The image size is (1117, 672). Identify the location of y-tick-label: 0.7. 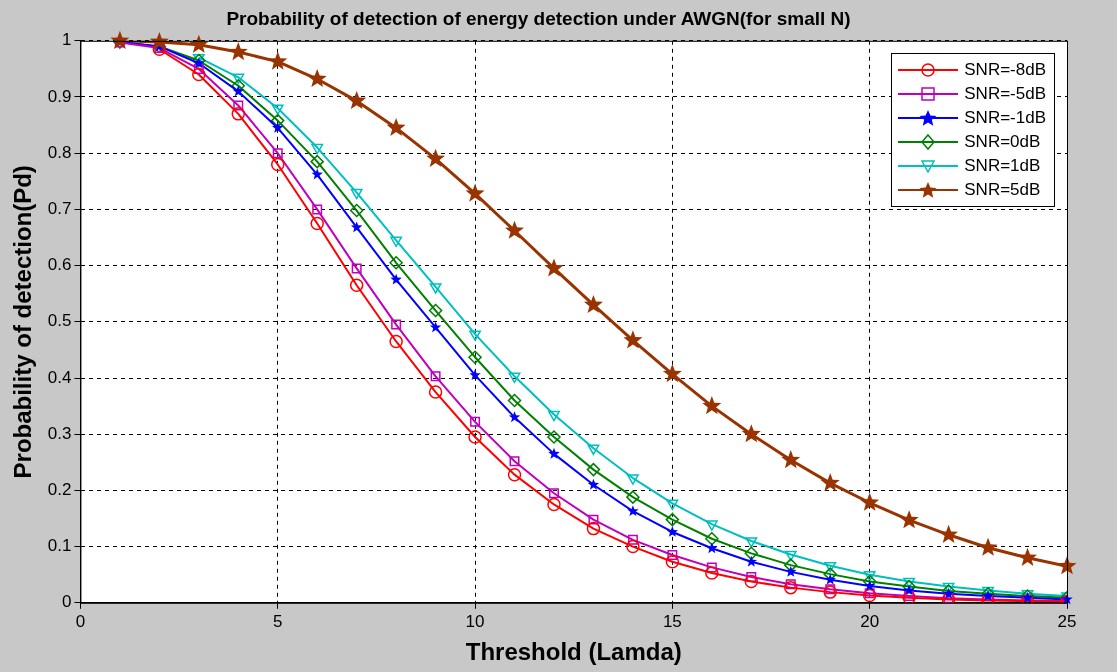
(59, 209).